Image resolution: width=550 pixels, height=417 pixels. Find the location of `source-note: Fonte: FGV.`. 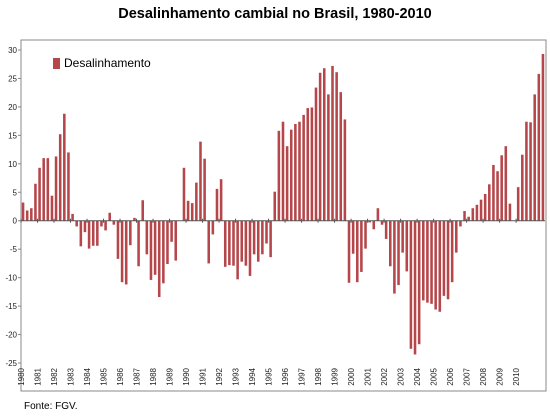

source-note: Fonte: FGV. is located at coordinates (51, 406).